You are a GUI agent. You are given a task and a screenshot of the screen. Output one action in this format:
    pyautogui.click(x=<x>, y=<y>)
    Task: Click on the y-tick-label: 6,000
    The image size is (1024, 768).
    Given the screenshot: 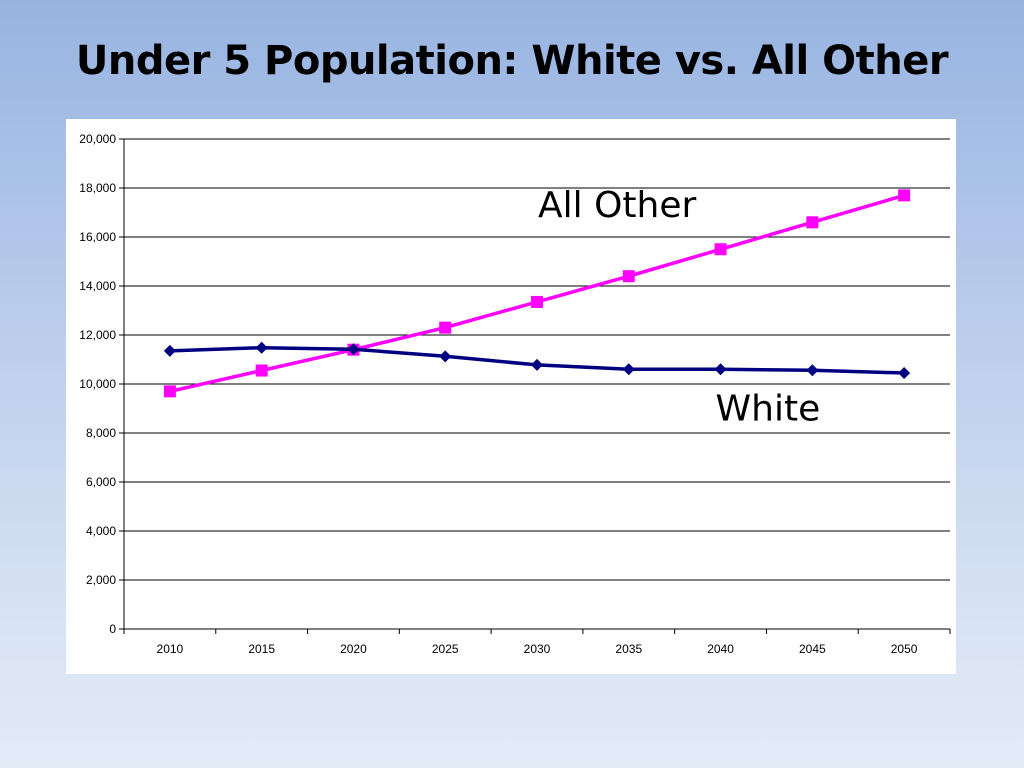 What is the action you would take?
    pyautogui.click(x=101, y=482)
    